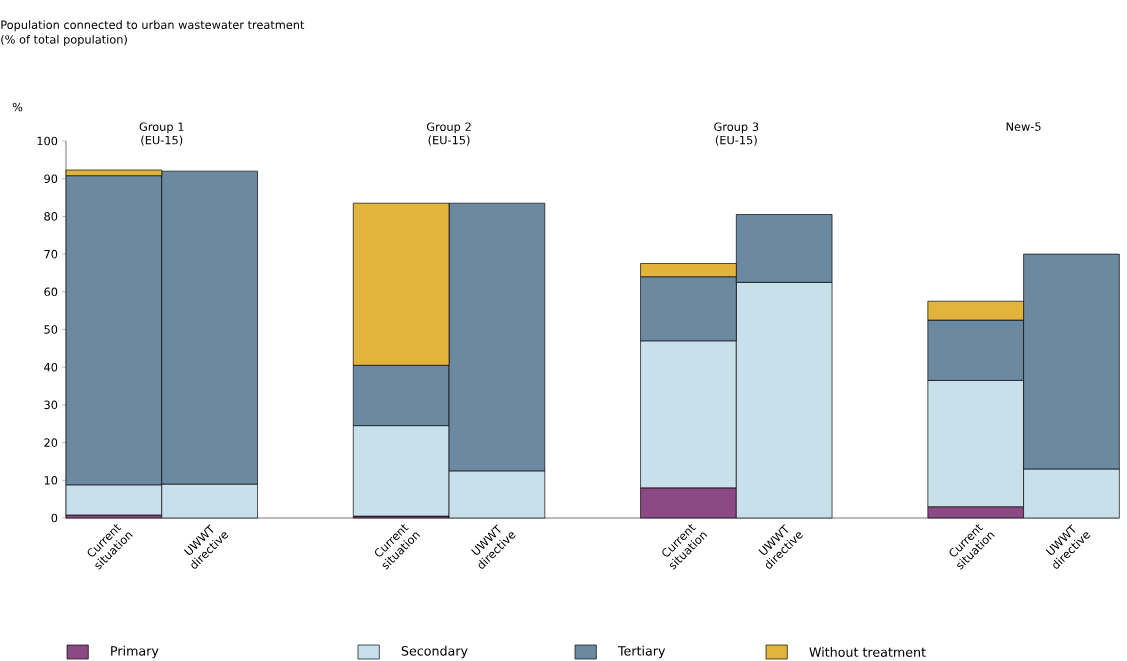 The height and width of the screenshot is (661, 1127). Describe the element at coordinates (153, 26) in the screenshot. I see `chart-title: Population connected to urban wastewater treatment` at that location.